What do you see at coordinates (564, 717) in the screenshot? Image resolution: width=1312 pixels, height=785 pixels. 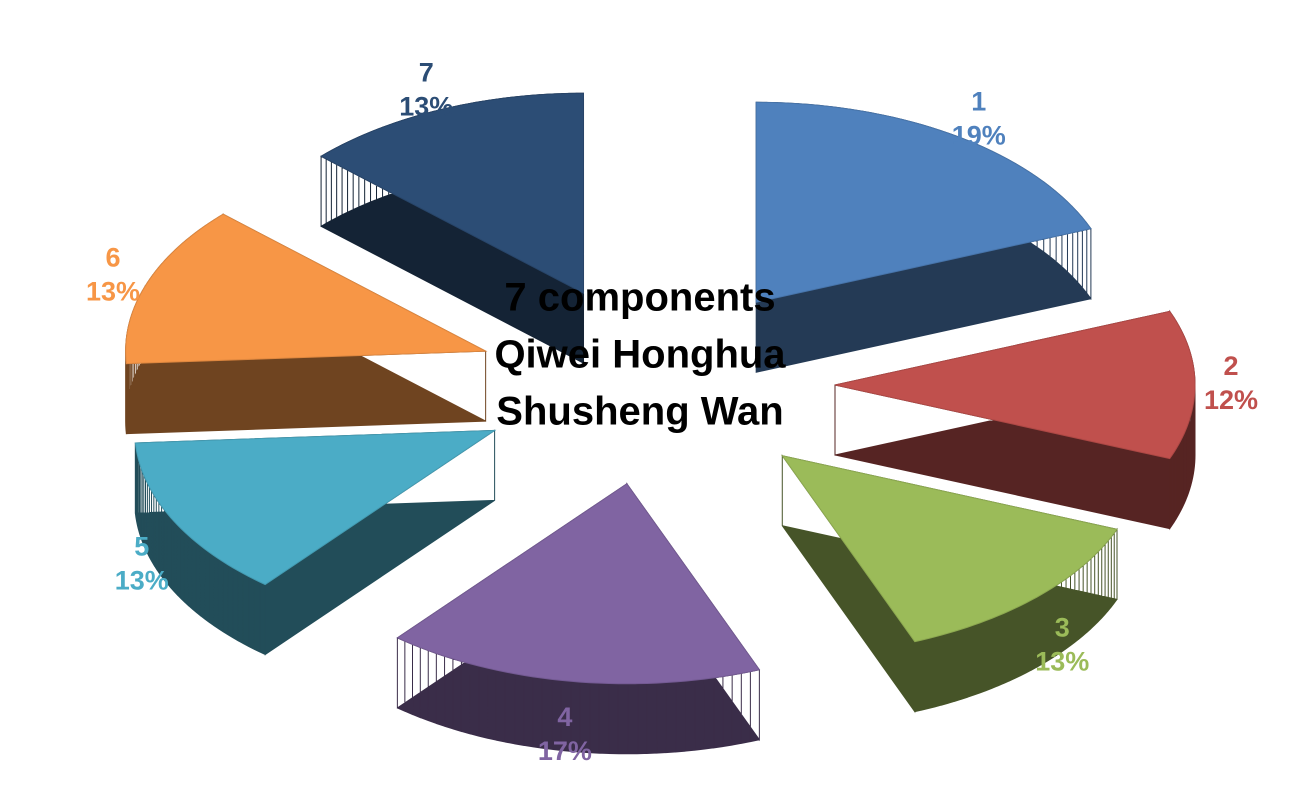 I see `category-label: 4` at bounding box center [564, 717].